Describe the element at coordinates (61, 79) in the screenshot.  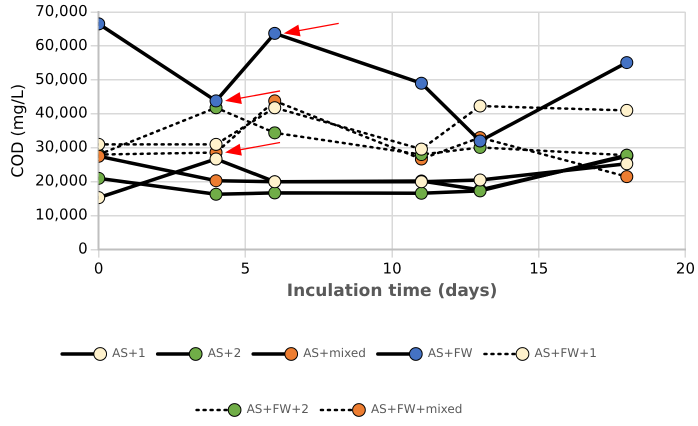
I see `y-tick-label: 50,000` at that location.